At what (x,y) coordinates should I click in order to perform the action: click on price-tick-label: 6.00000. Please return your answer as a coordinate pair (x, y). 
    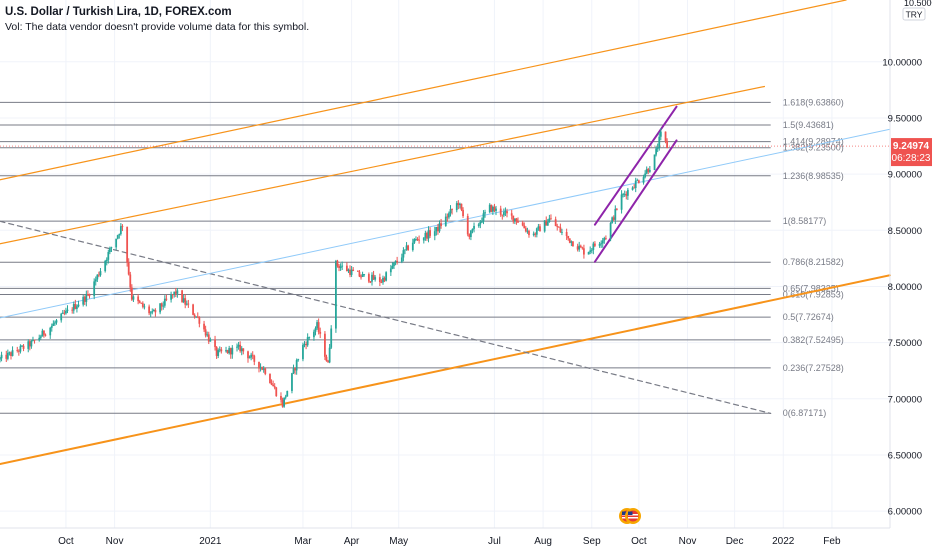
    Looking at the image, I should click on (905, 512).